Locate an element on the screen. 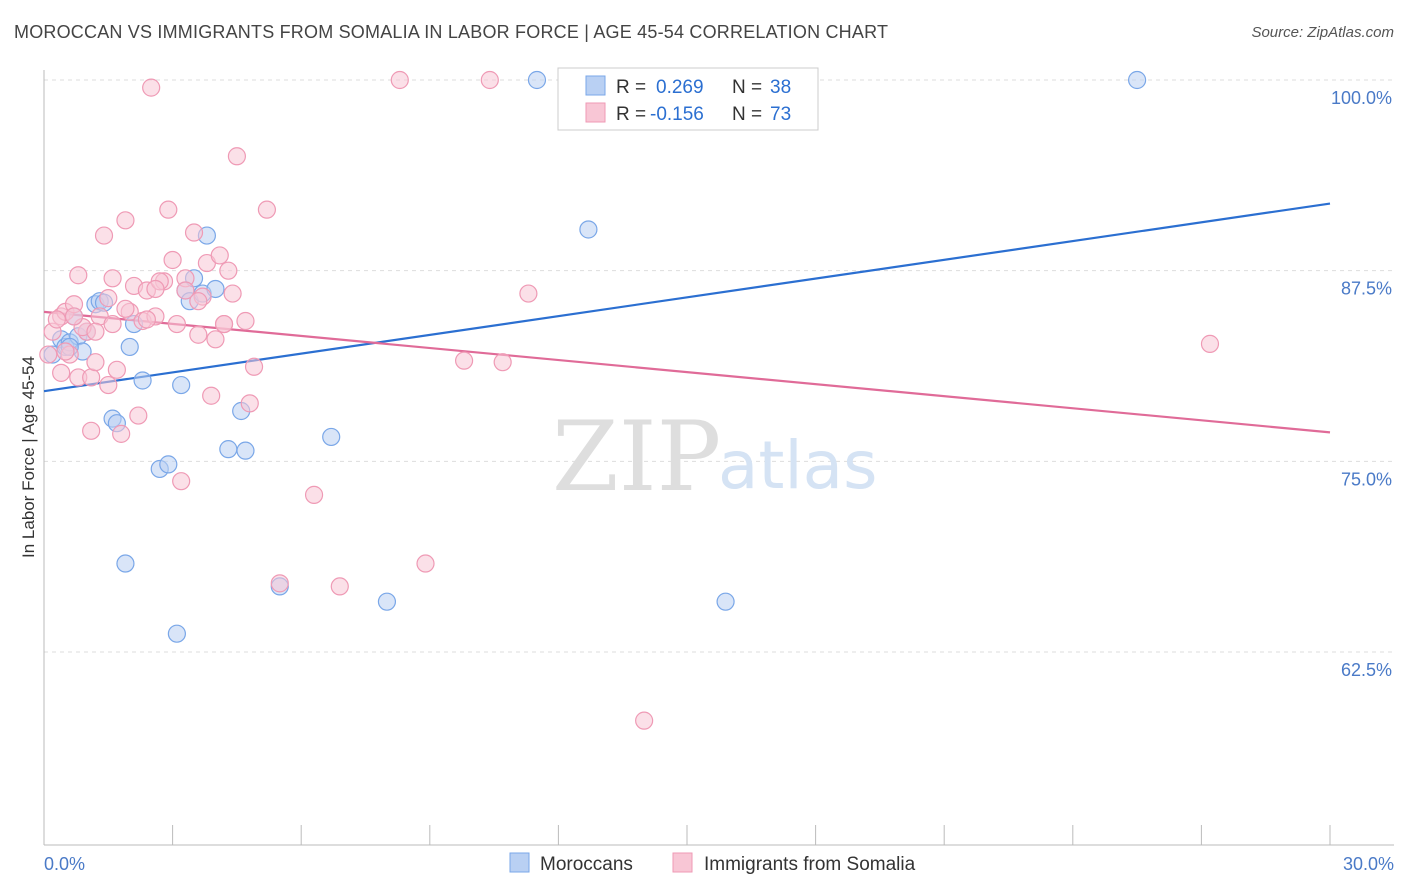 The image size is (1406, 892). series-legend-swatch-moroccans is located at coordinates (519, 862).